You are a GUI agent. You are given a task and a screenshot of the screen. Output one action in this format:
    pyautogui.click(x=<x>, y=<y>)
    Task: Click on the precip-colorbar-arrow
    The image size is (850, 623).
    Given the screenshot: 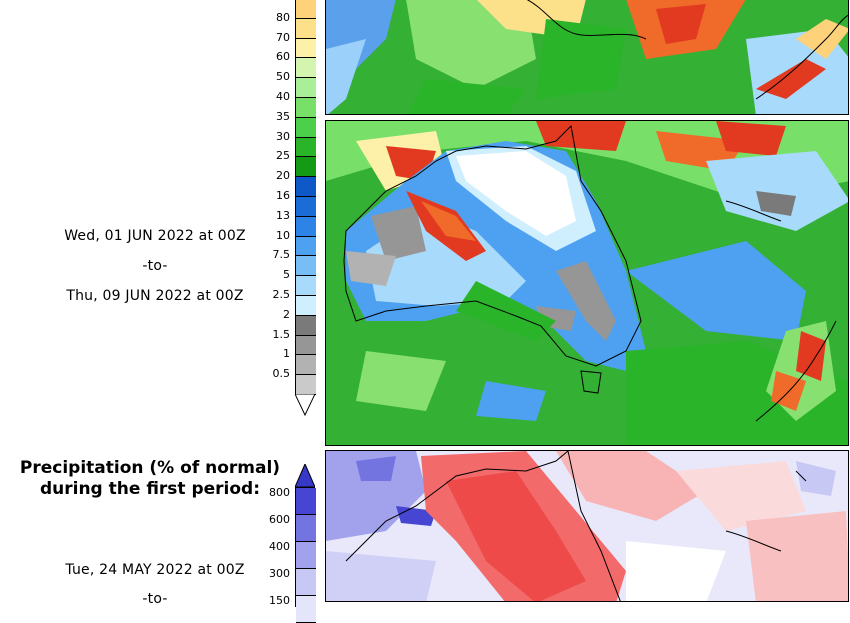 What is the action you would take?
    pyautogui.click(x=305, y=405)
    